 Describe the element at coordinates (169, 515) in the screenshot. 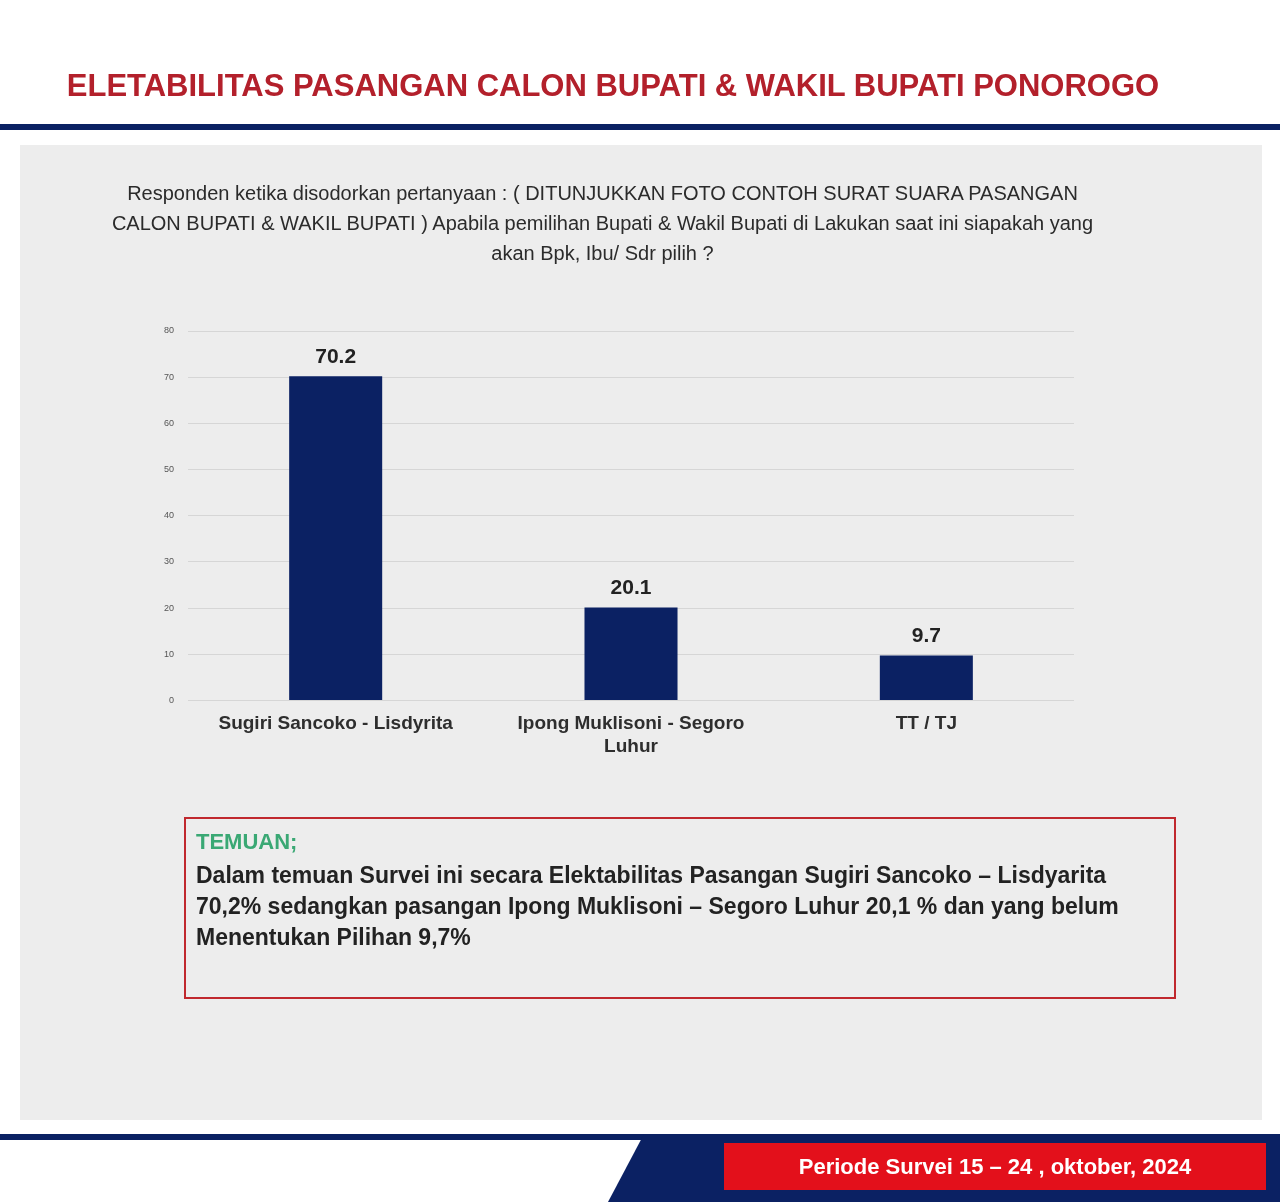

I see `y-tick-label: 40` at that location.